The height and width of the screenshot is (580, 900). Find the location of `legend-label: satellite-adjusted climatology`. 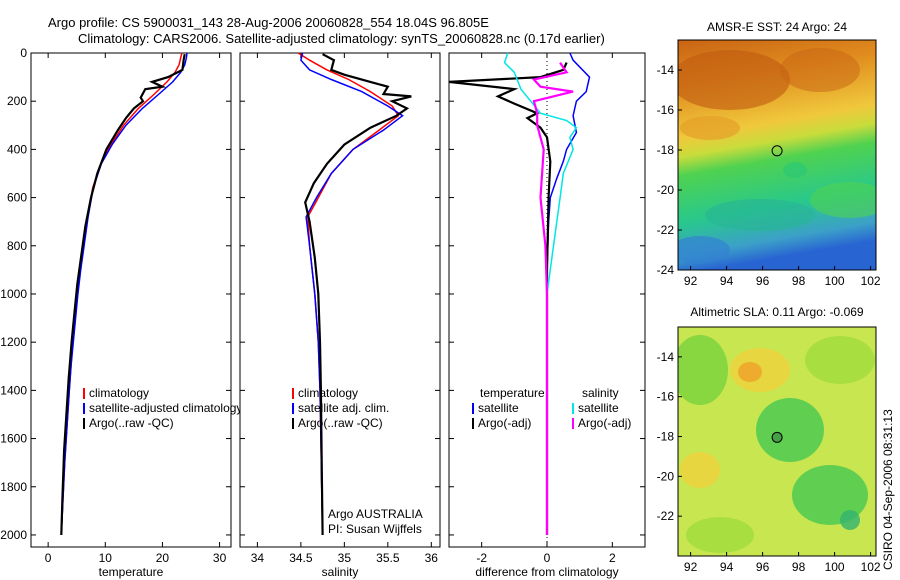

legend-label: satellite-adjusted climatology is located at coordinates (165, 408).